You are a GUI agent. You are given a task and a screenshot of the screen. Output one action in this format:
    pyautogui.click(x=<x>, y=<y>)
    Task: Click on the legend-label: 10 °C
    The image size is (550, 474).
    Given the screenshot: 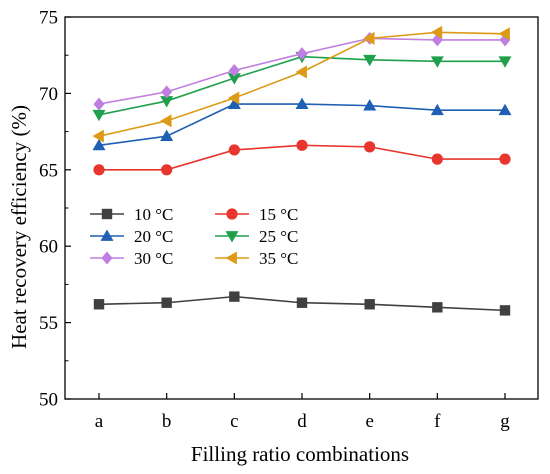 What is the action you would take?
    pyautogui.click(x=153, y=214)
    